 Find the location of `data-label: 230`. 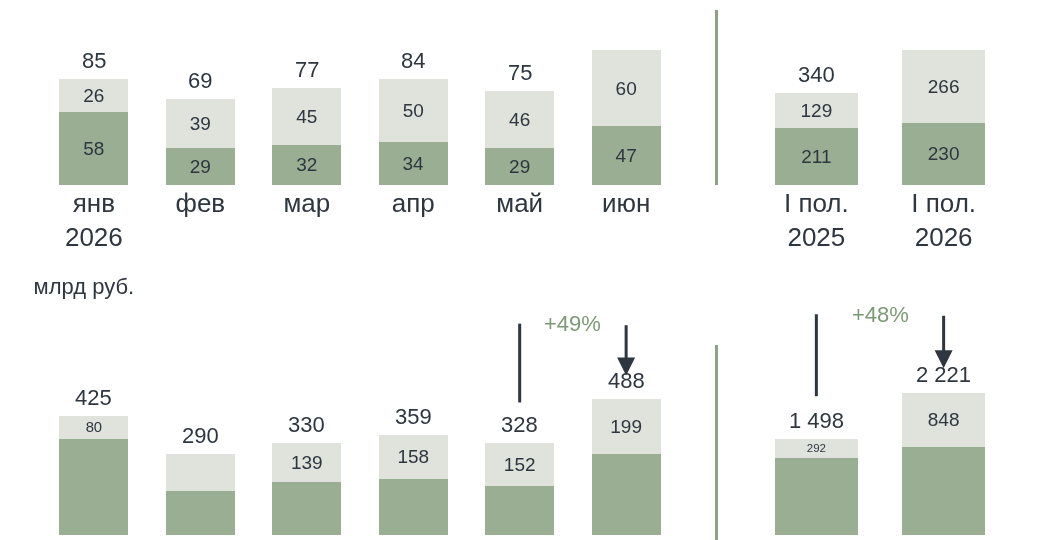

data-label: 230 is located at coordinates (943, 154).